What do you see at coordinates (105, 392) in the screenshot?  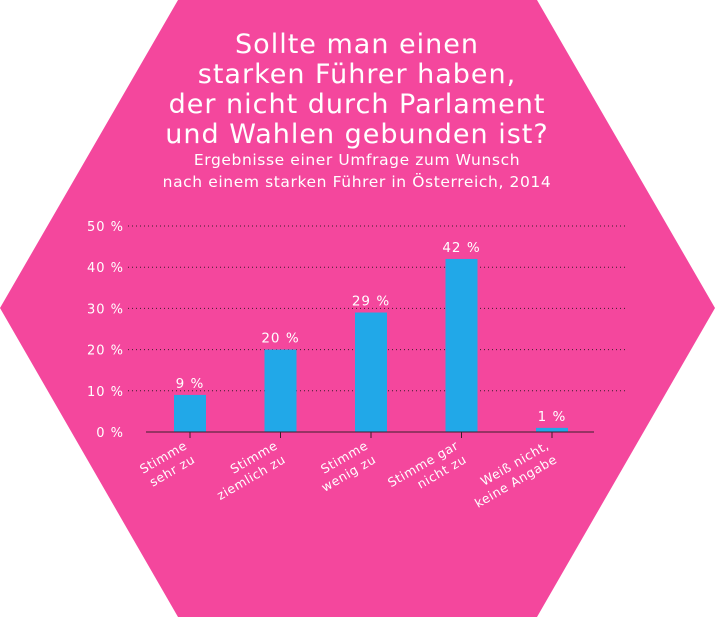 I see `y-tick-label: 10 %` at bounding box center [105, 392].